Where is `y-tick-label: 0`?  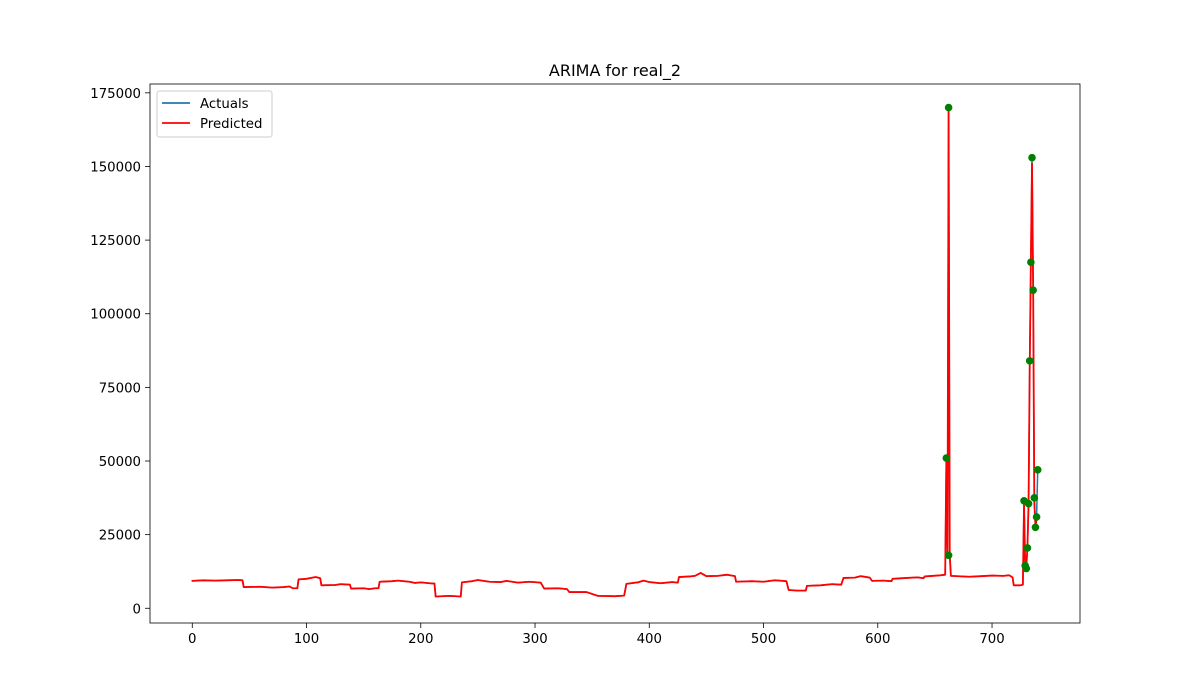
y-tick-label: 0 is located at coordinates (137, 609).